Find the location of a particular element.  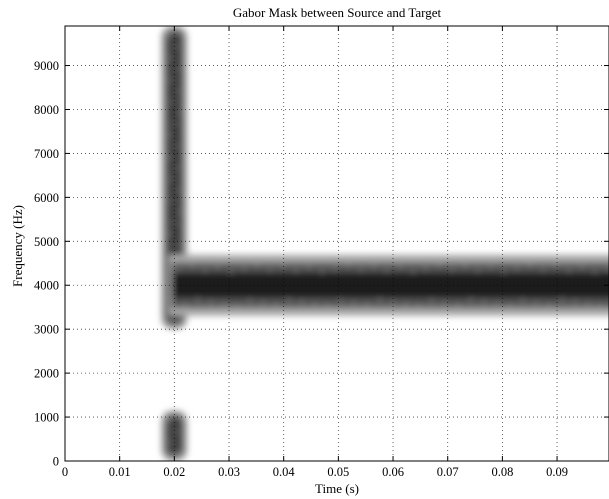

y-tick-label: 7000 is located at coordinates (46, 154).